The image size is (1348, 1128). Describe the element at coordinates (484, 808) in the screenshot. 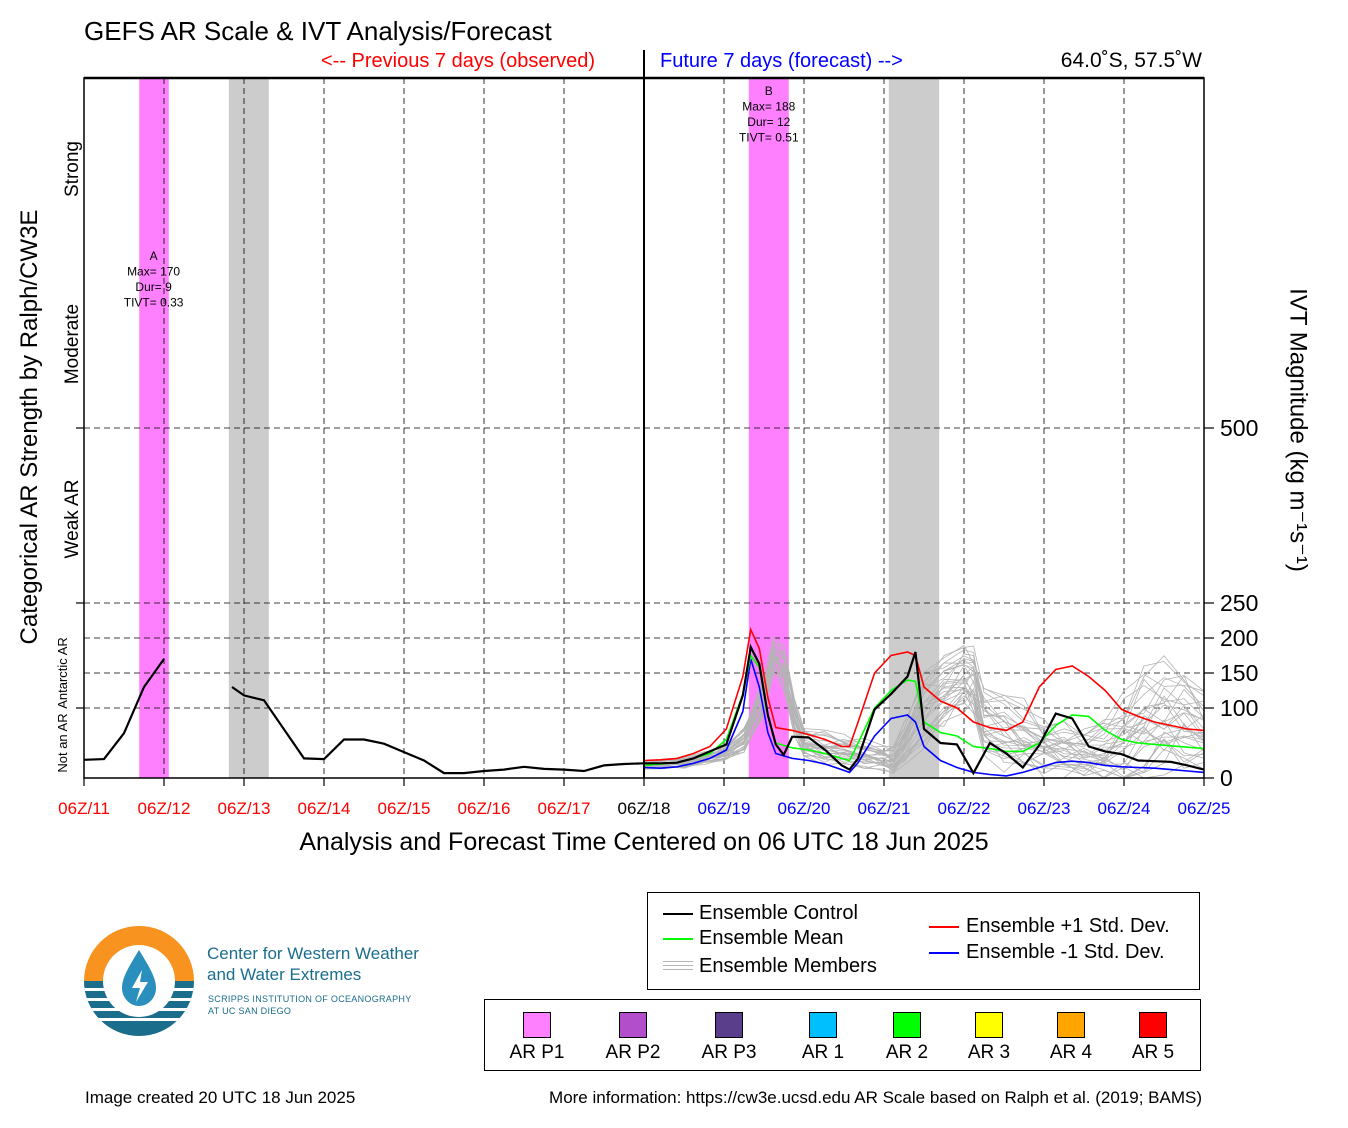

I see `x-tick-label-5: 06Z/16` at that location.